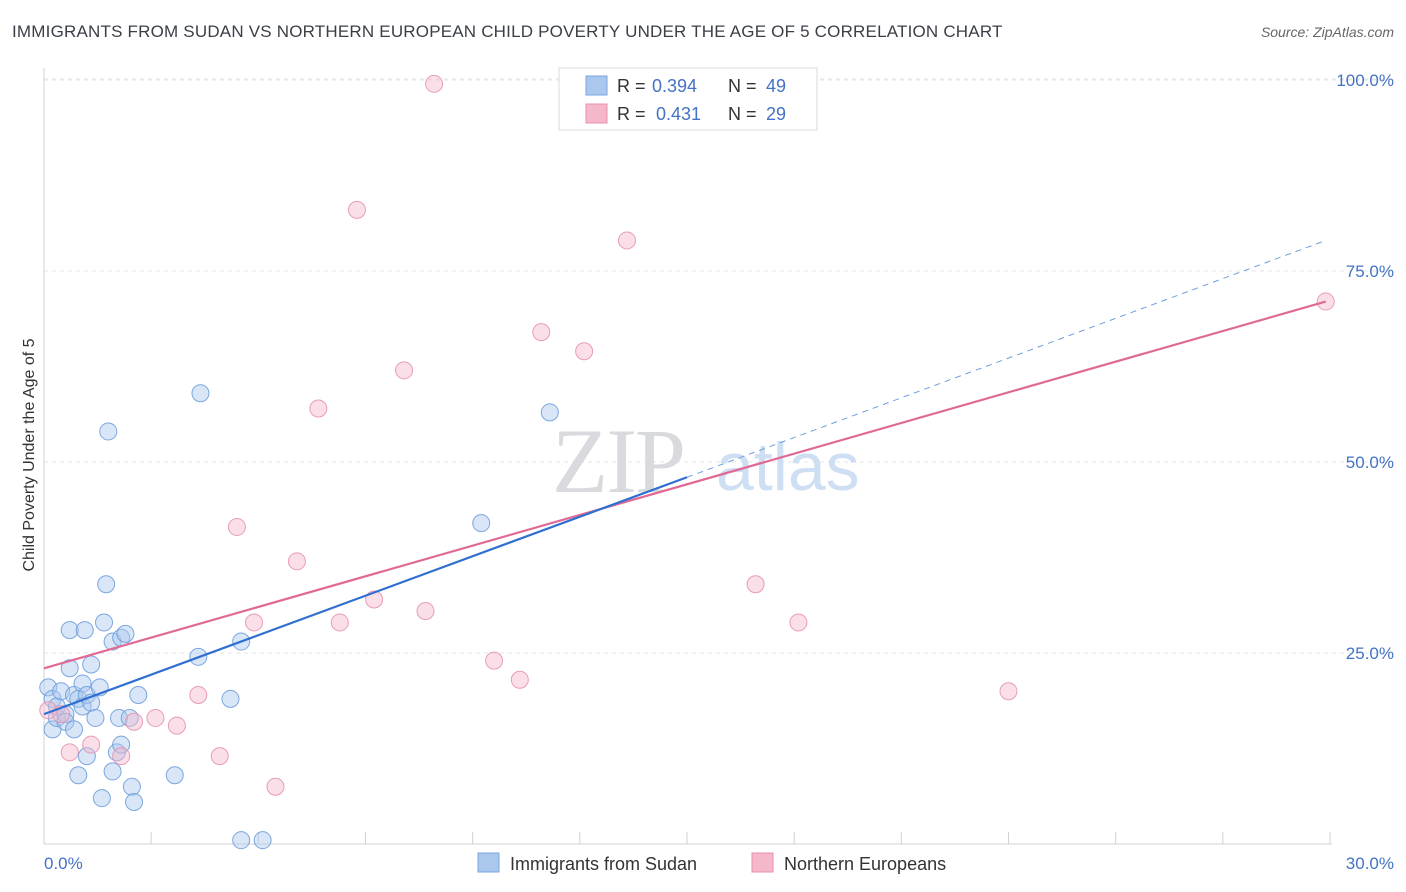  Describe the element at coordinates (674, 86) in the screenshot. I see `legend-r-value-blue: 0.394` at that location.